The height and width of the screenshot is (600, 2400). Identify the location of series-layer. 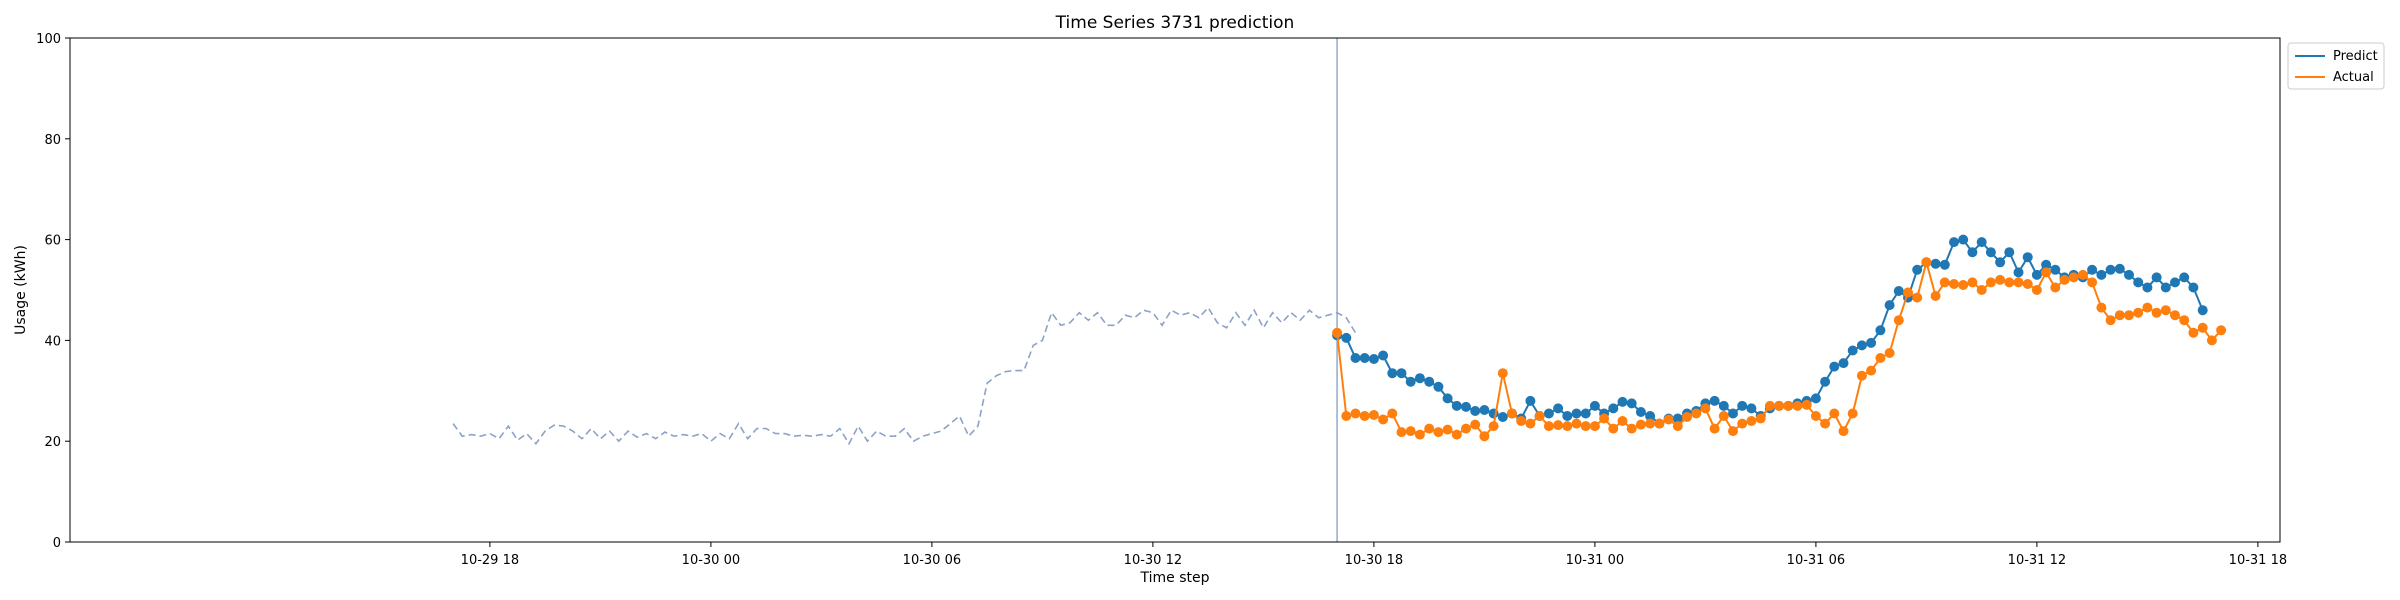
(1779, 338).